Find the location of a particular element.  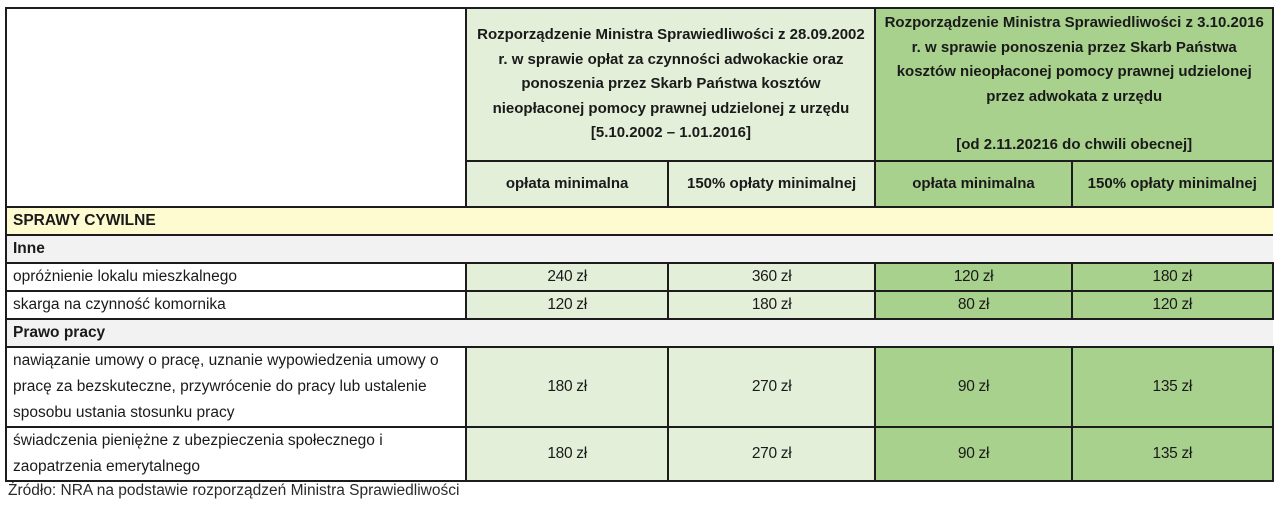

section-label: SPRAWY CYWILNE is located at coordinates (639, 220).